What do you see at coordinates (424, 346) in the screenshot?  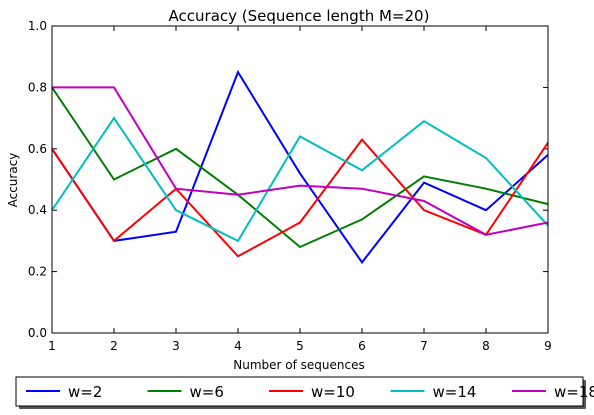 I see `x-tick-label: 7` at bounding box center [424, 346].